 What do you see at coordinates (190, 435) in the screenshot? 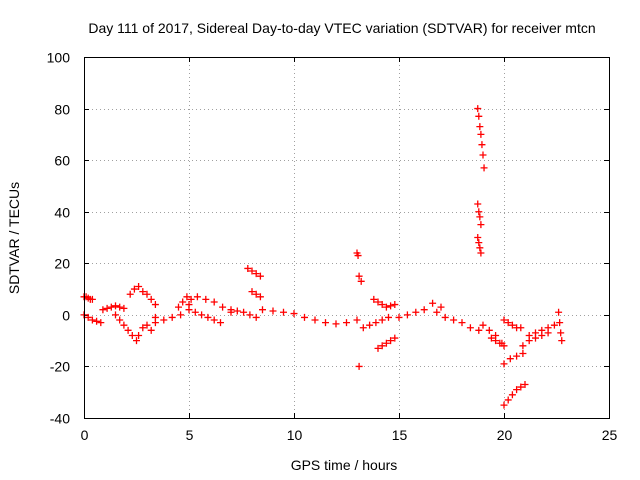
I see `x-tick-label: 5` at bounding box center [190, 435].